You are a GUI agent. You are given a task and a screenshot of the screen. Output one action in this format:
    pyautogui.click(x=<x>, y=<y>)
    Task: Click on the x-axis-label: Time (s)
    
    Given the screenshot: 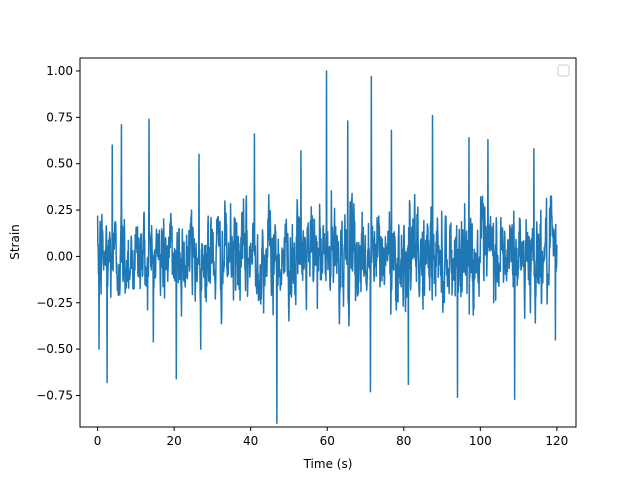 What is the action you would take?
    pyautogui.click(x=328, y=464)
    